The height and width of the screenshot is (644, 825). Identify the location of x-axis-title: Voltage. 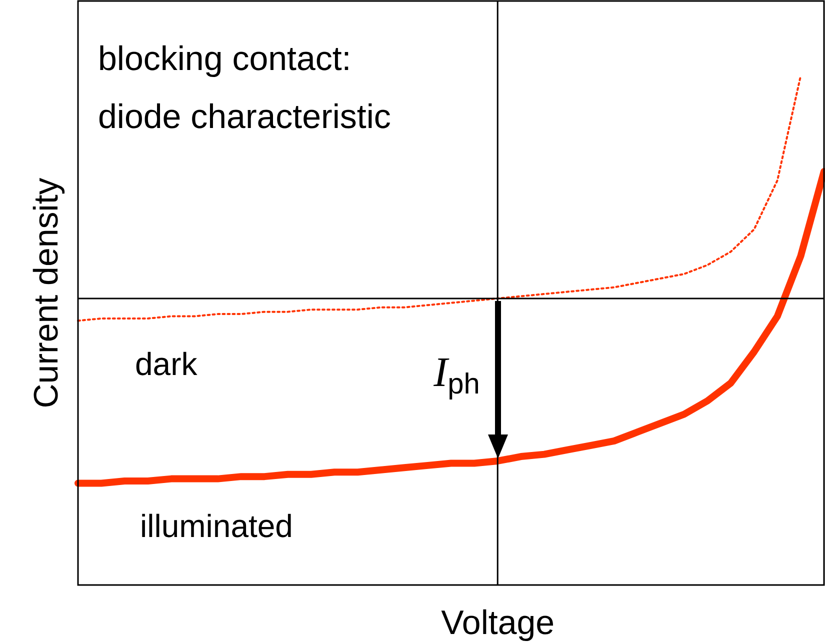
(498, 623).